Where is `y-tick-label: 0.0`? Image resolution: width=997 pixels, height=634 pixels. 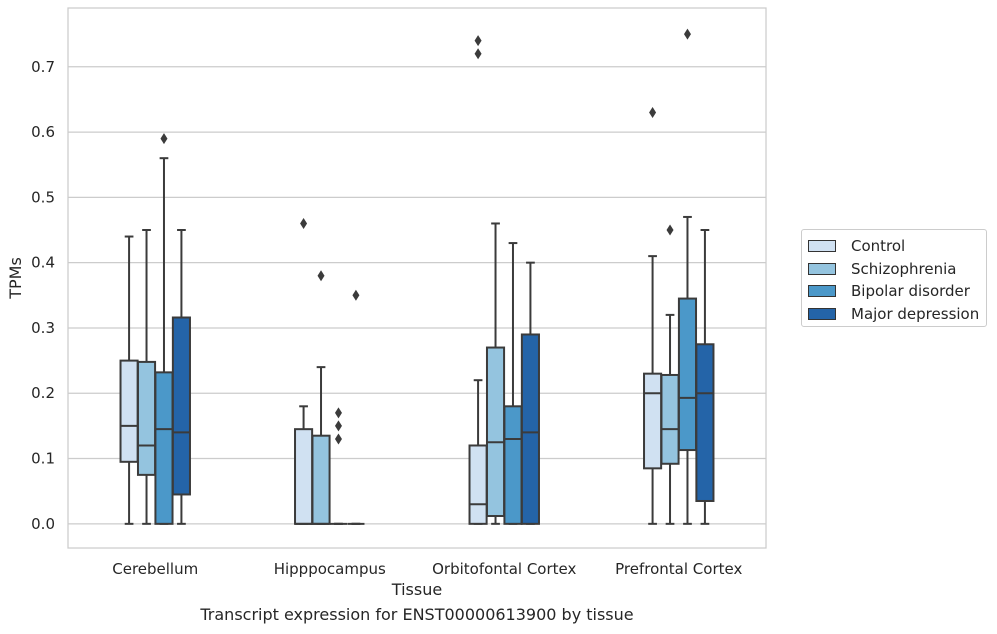 y-tick-label: 0.0 is located at coordinates (43, 524).